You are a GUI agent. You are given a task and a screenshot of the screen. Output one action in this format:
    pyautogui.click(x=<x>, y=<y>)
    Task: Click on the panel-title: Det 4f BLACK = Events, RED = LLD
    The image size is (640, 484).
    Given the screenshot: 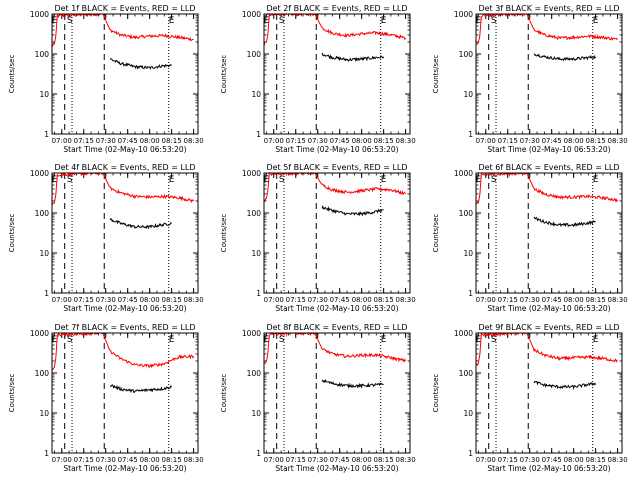 What is the action you would take?
    pyautogui.click(x=124, y=167)
    